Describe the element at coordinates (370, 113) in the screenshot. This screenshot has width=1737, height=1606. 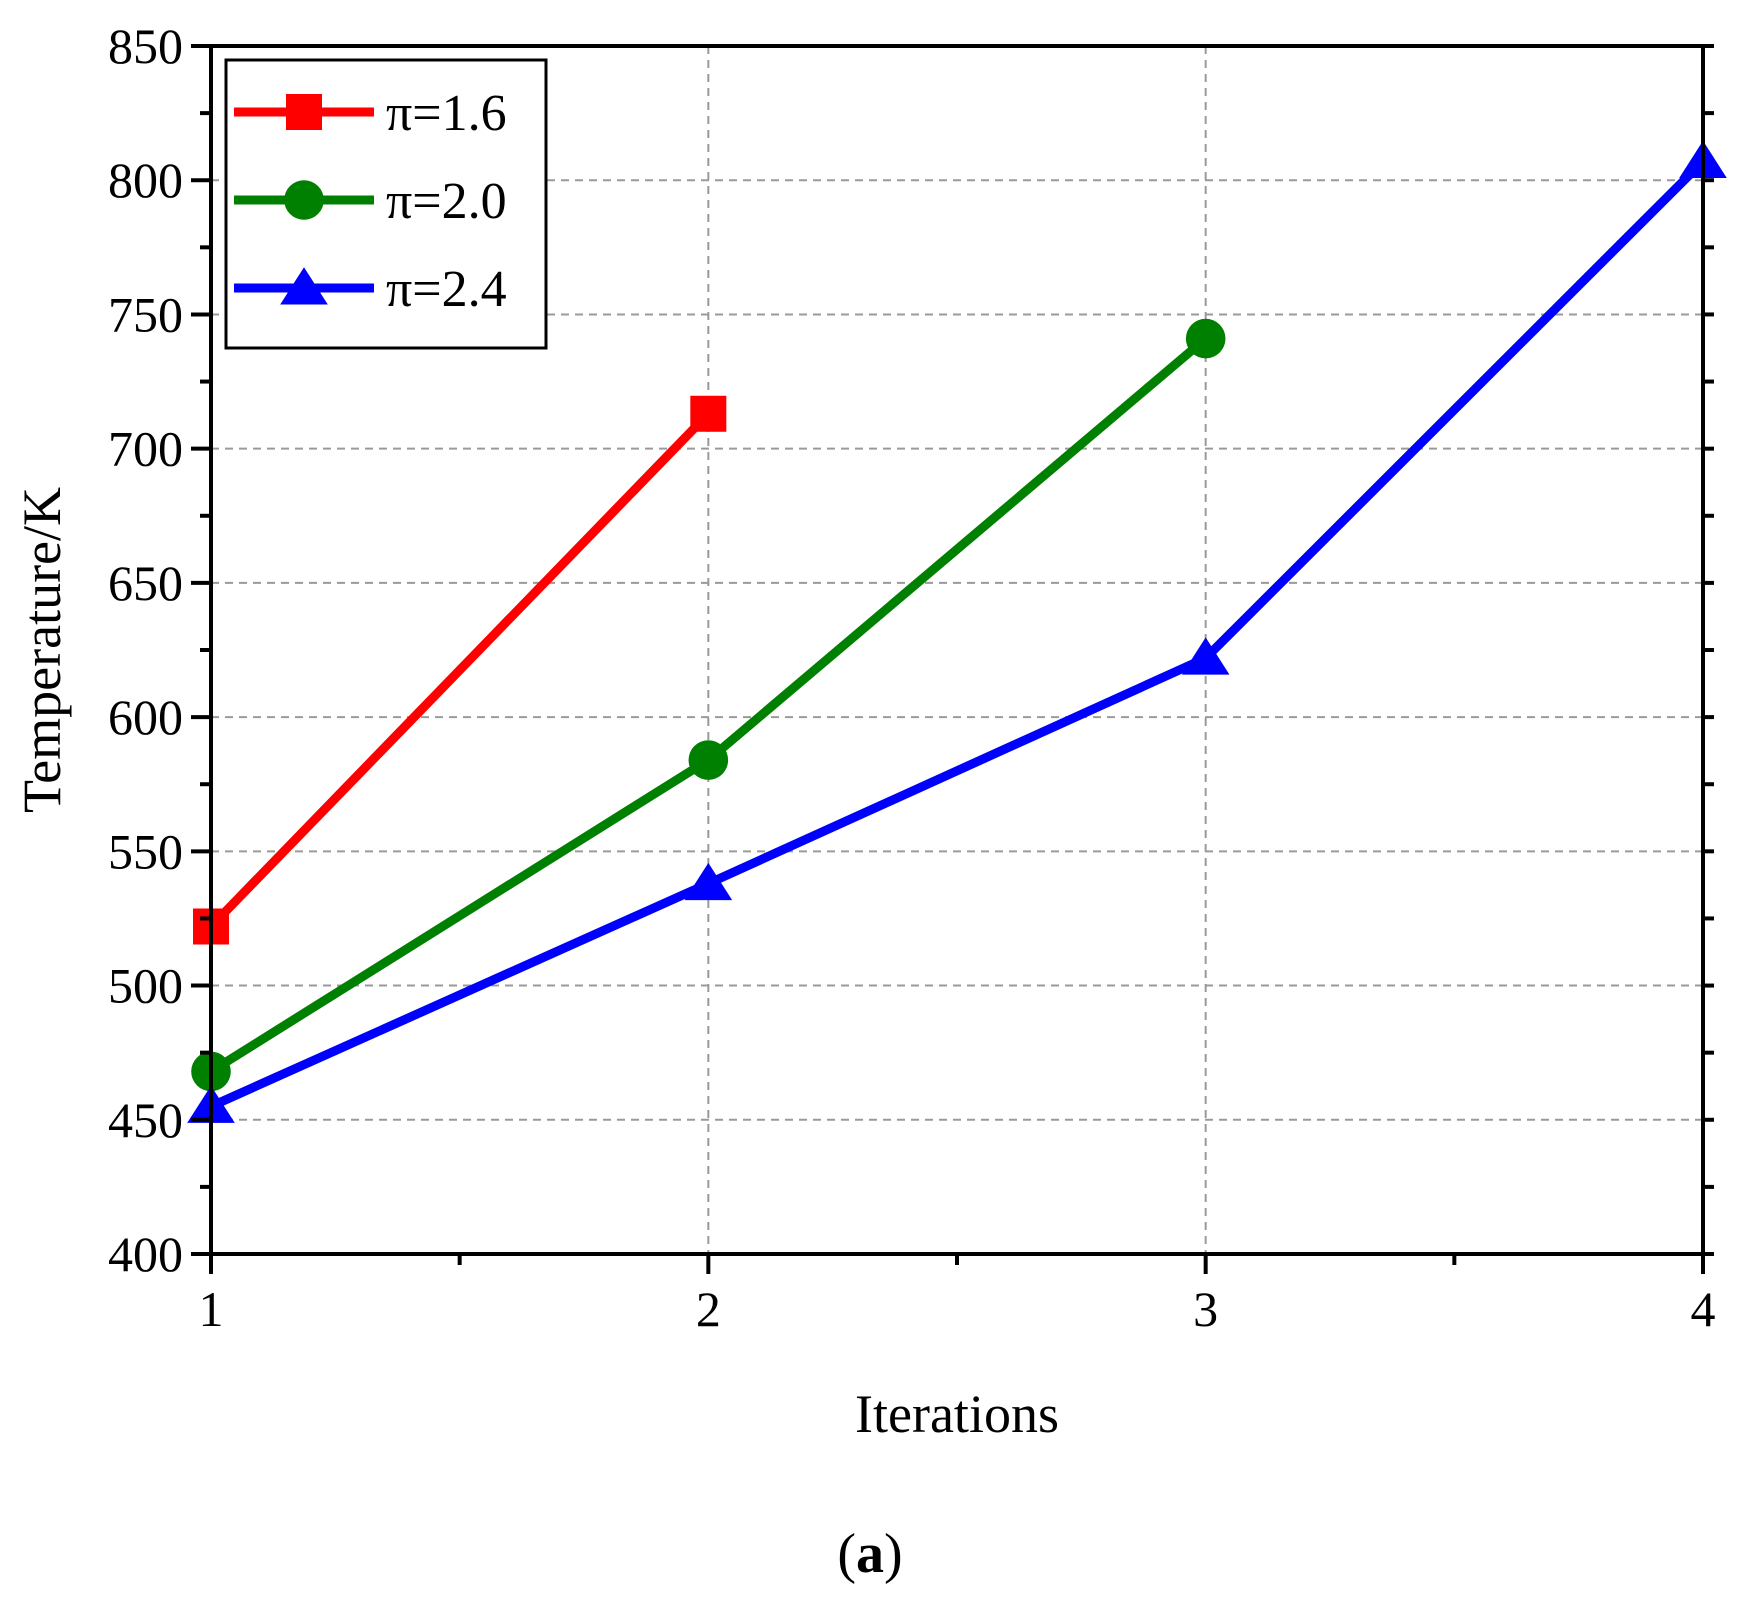
I see `legend-item: π=1.6` at that location.